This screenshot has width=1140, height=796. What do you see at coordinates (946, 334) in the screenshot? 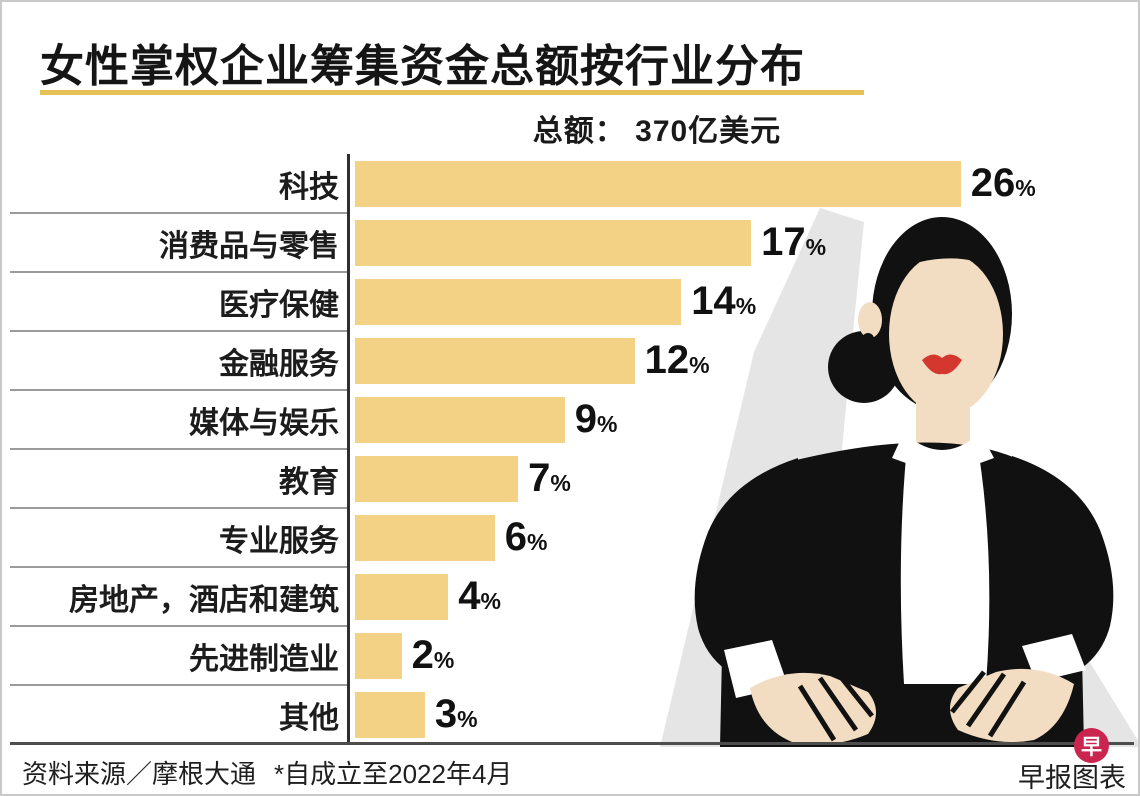
I see `woman-face` at bounding box center [946, 334].